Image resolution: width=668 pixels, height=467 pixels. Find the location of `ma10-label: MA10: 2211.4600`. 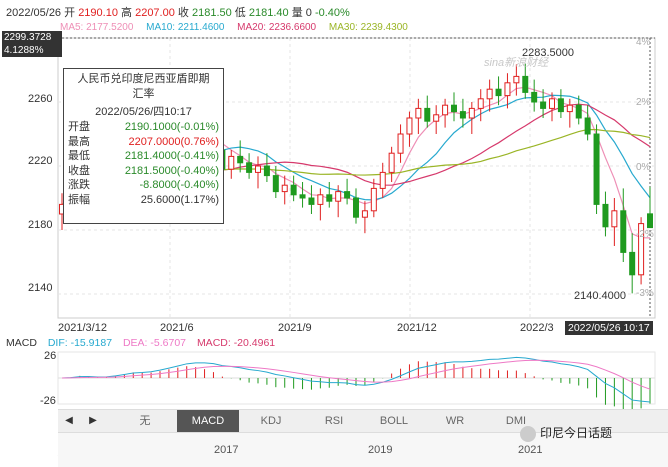

ma10-label: MA10: 2211.4600 is located at coordinates (185, 27).